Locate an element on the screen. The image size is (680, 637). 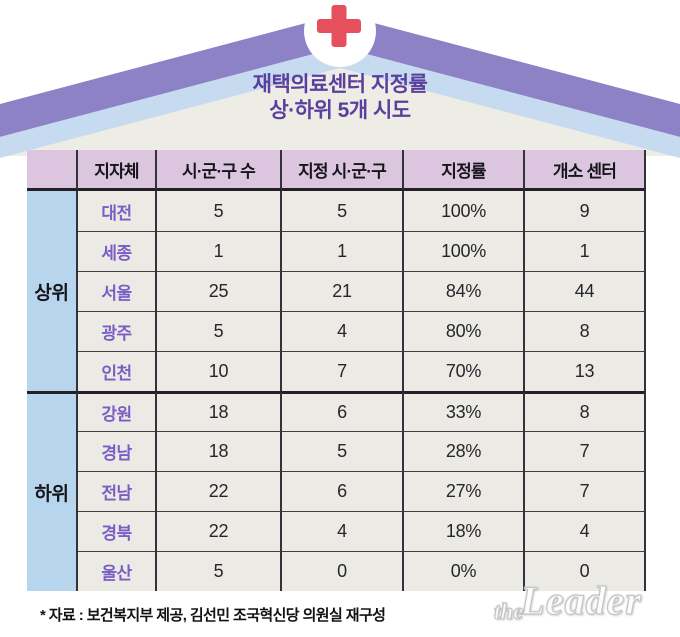
source-note: * 자료 : 보건복지부 제공, 김선민 조국혁신당 의원실 재구성 is located at coordinates (213, 615).